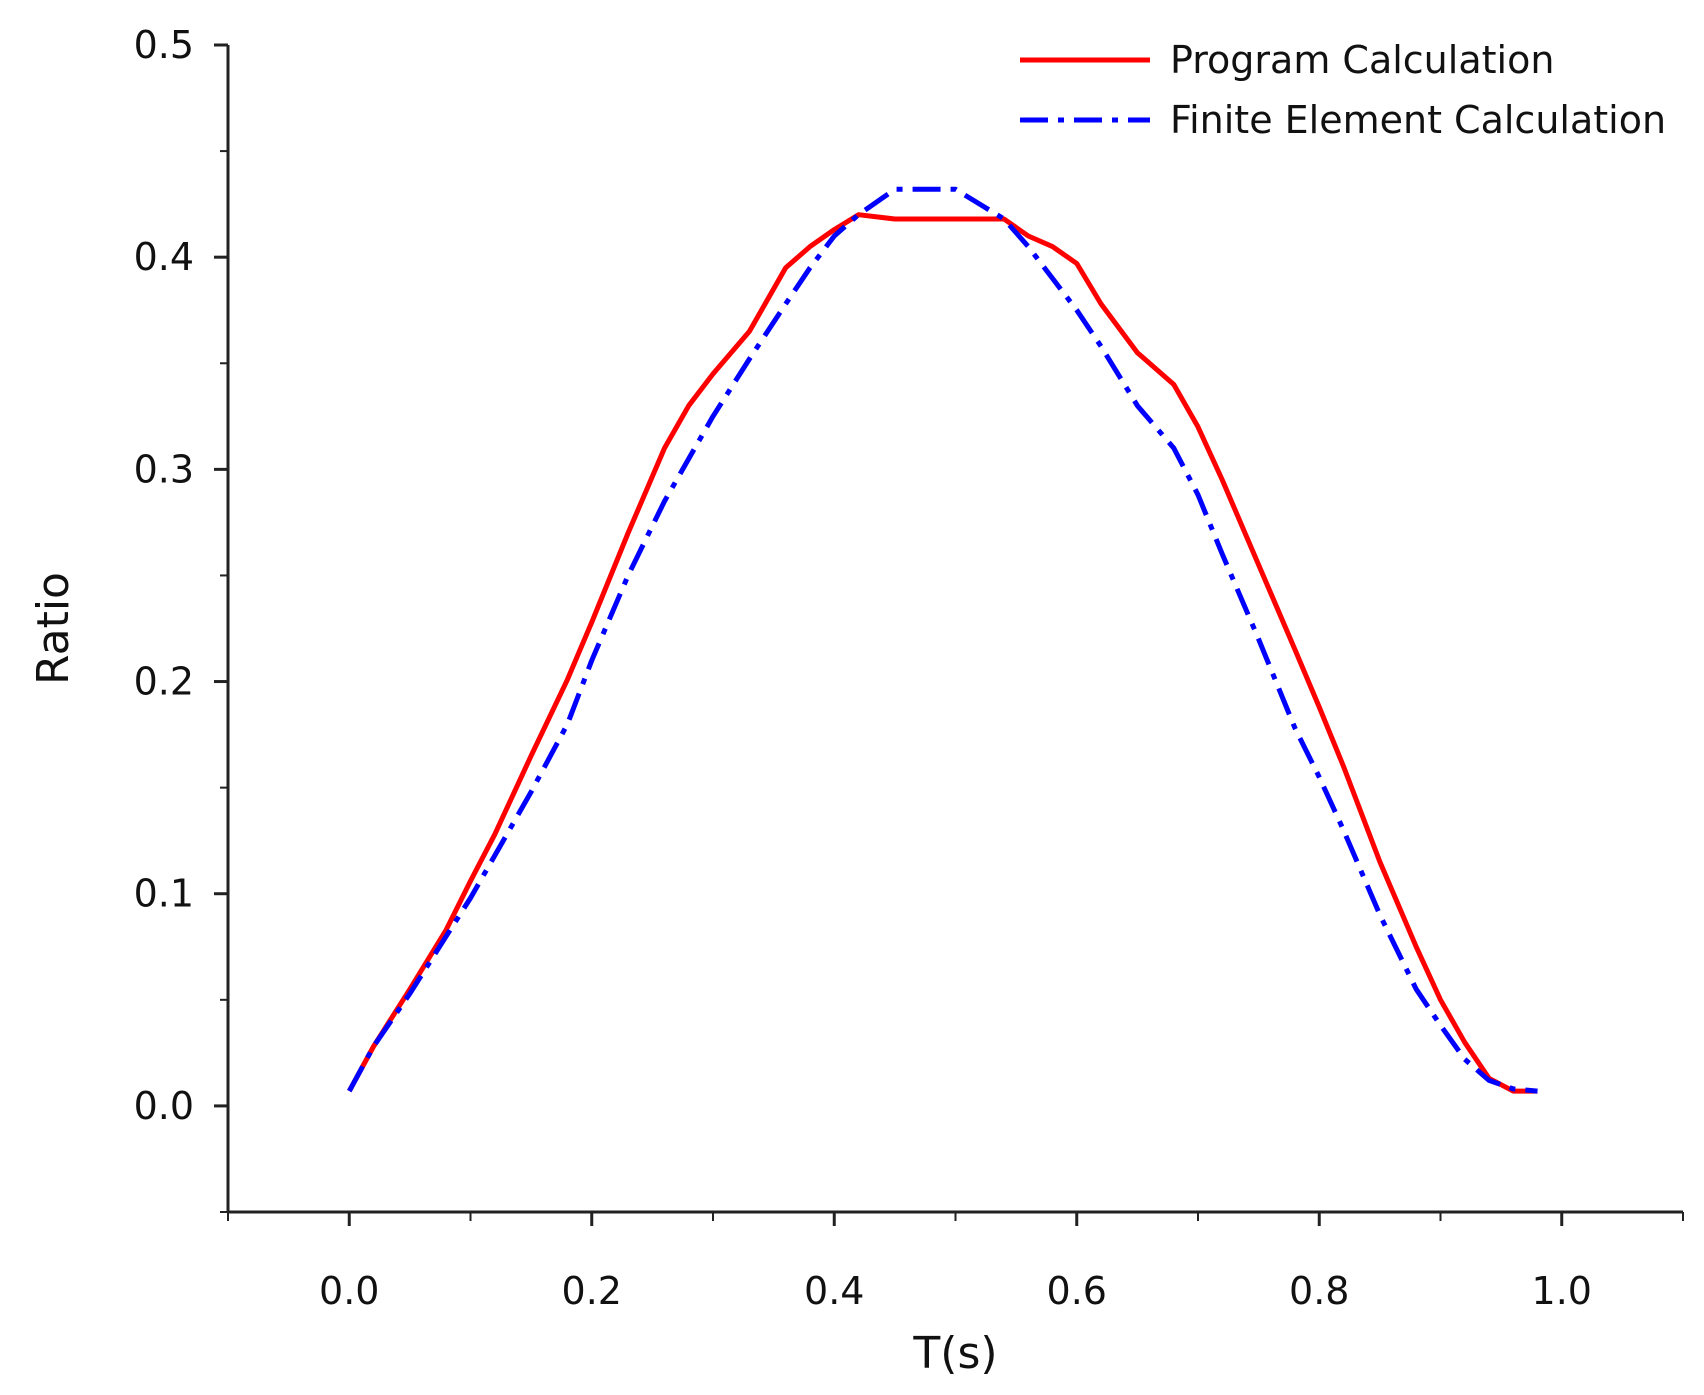 This screenshot has width=1704, height=1395. I want to click on legend-label: Finite Element Calculation, so click(1418, 120).